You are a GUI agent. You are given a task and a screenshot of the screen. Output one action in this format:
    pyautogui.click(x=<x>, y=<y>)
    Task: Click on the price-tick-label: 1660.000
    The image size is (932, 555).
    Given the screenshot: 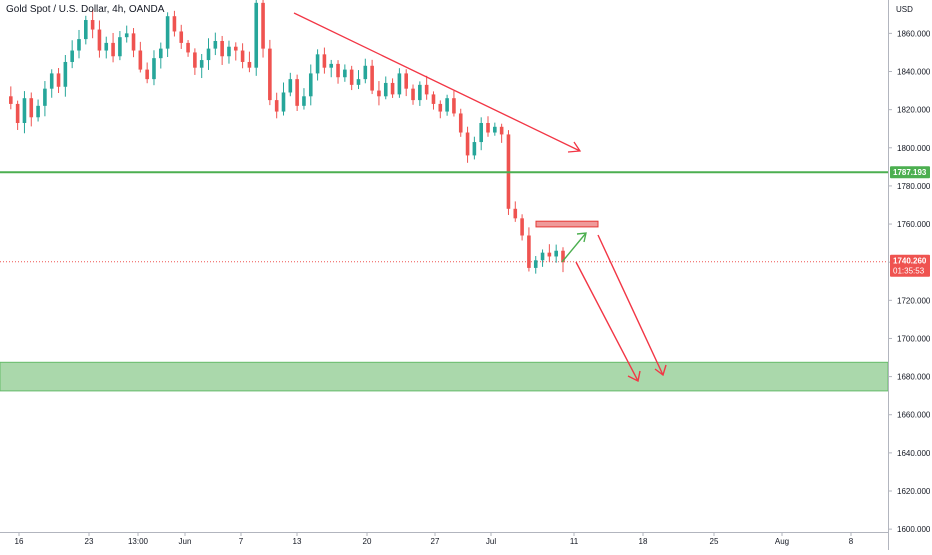 What is the action you would take?
    pyautogui.click(x=914, y=415)
    